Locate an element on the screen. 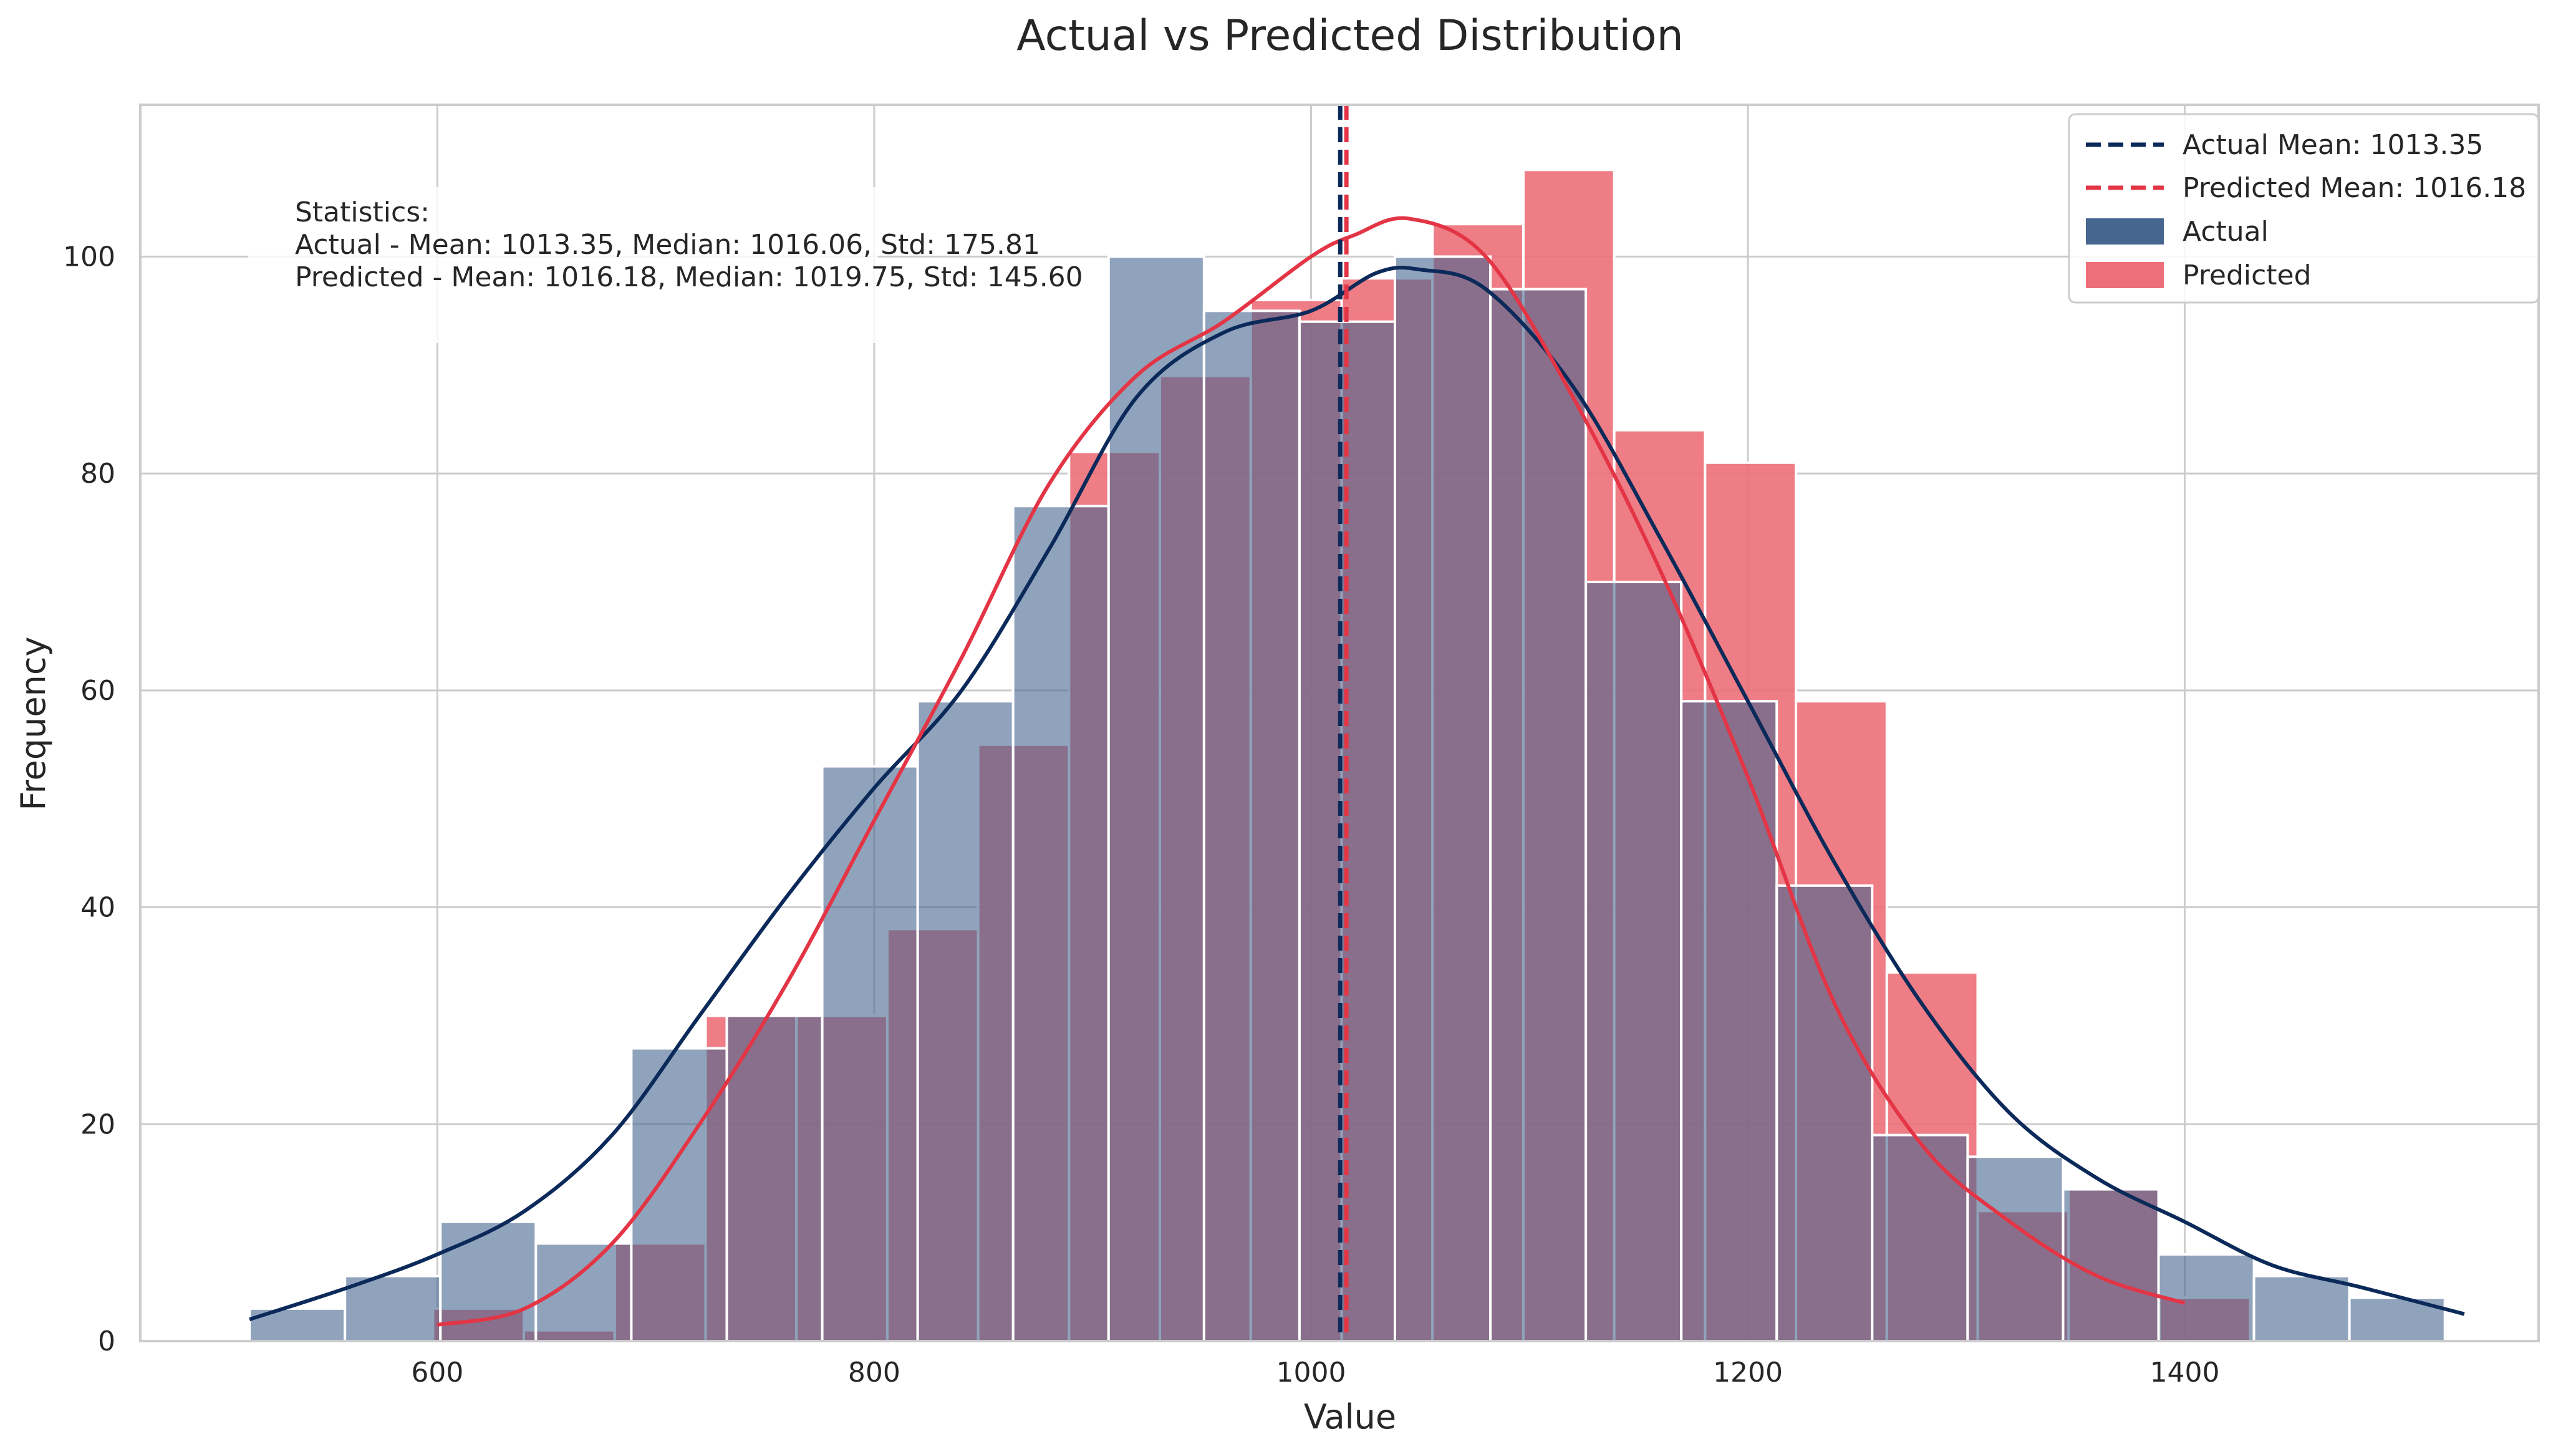  chart-title: Actual vs Predicted Distribution is located at coordinates (1349, 36).